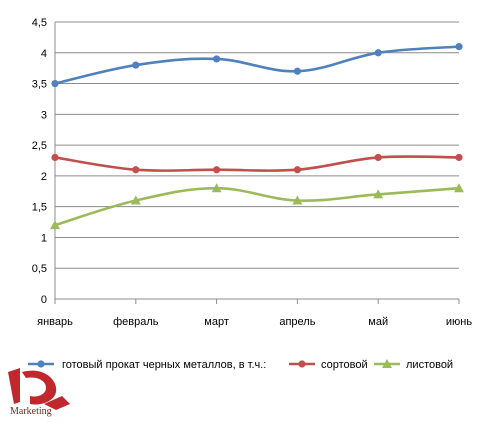  I want to click on d-marketing-logo: Marketing, so click(39, 392).